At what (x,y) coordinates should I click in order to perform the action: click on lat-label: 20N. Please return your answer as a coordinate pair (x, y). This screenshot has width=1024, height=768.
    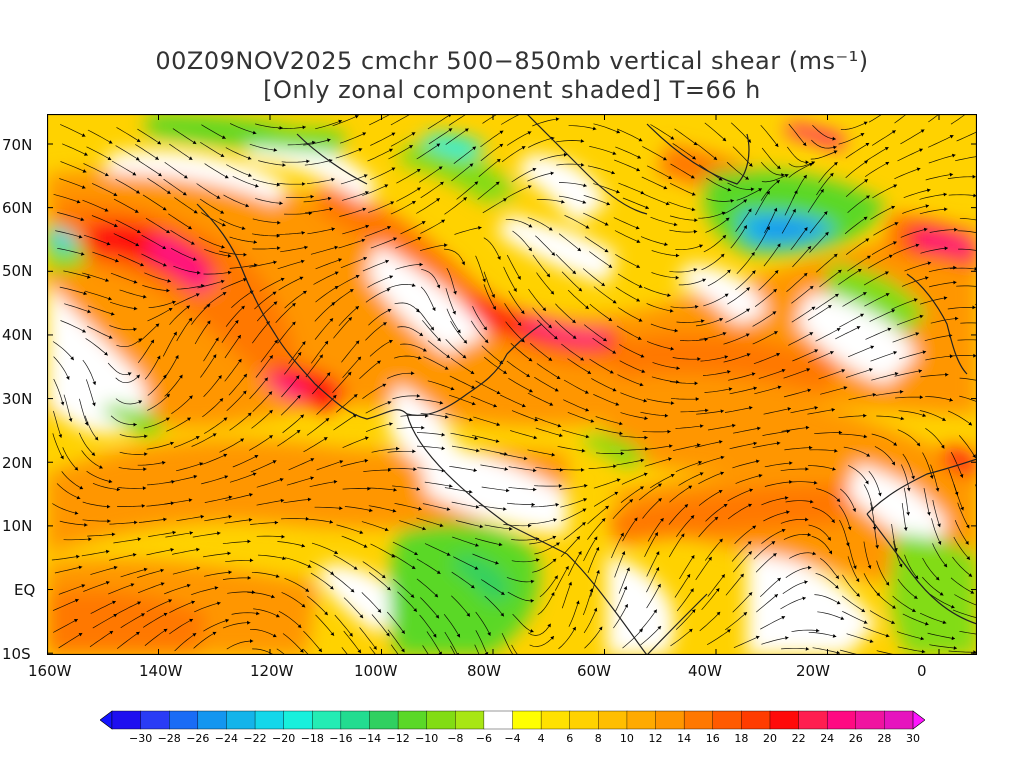
    Looking at the image, I should click on (17, 463).